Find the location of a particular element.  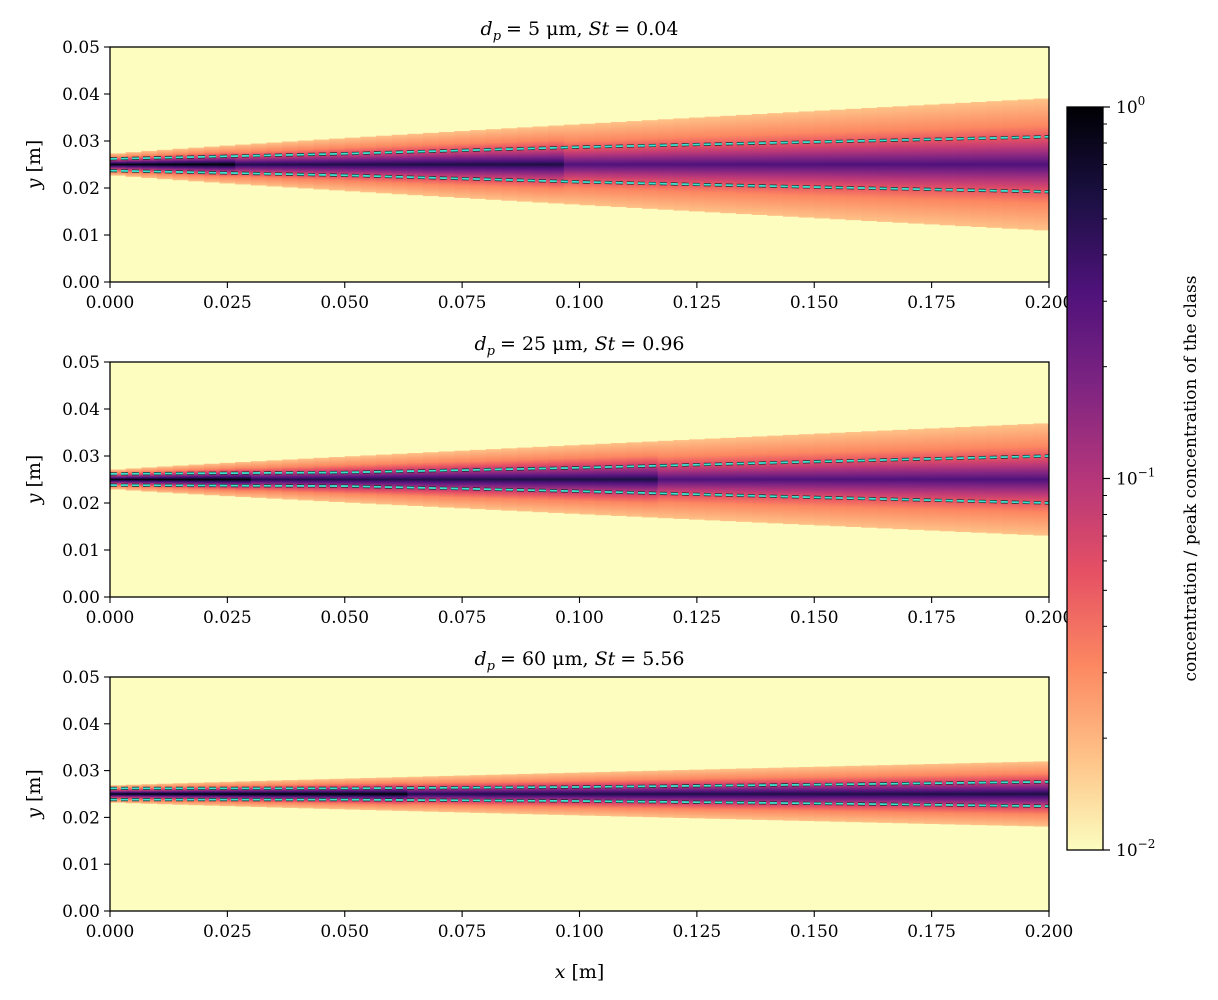

colorbar-gradient is located at coordinates (1085, 478).